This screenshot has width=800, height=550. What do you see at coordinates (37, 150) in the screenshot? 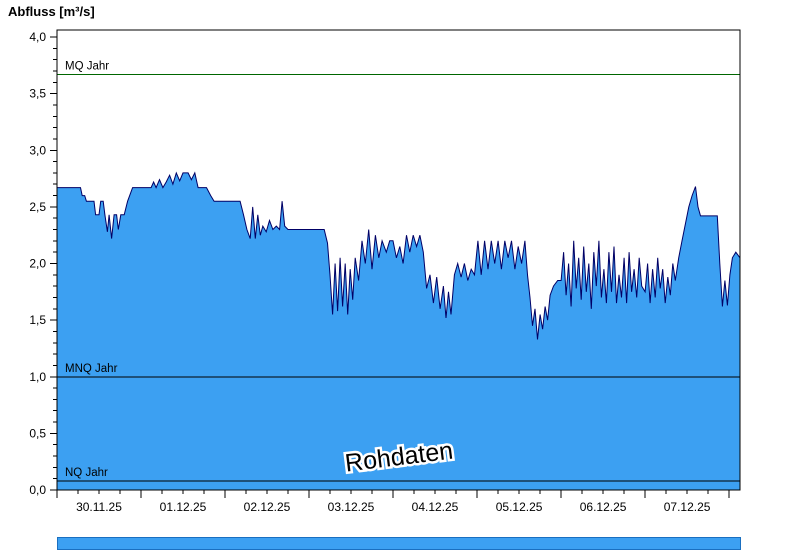
I see `y-tick-label: 3,0` at bounding box center [37, 150].